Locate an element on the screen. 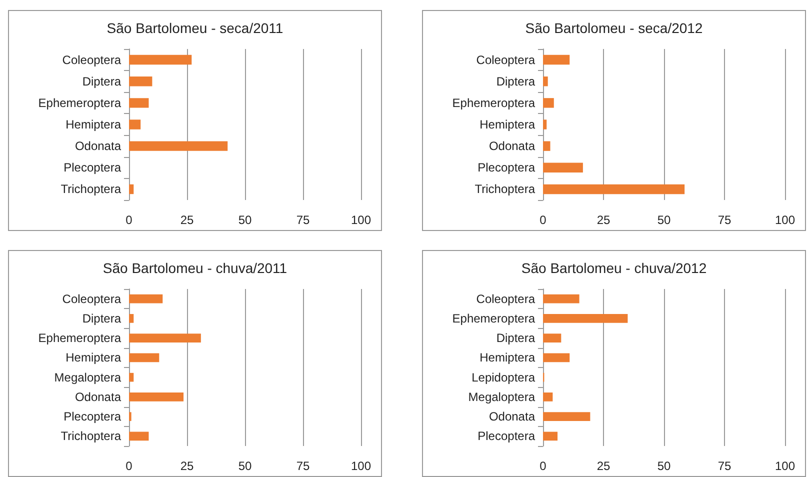  chart-title: São Bartolomeu - seca/2012 is located at coordinates (614, 28).